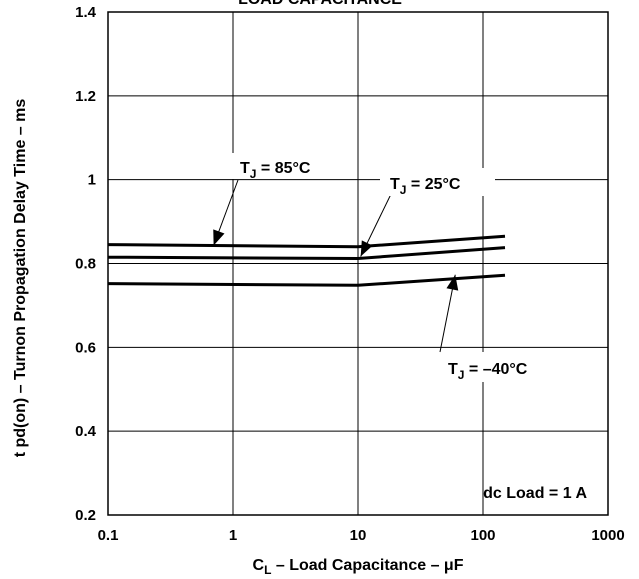 This screenshot has height=579, width=639. I want to click on y-tick-label-5: 1.2, so click(85, 96).